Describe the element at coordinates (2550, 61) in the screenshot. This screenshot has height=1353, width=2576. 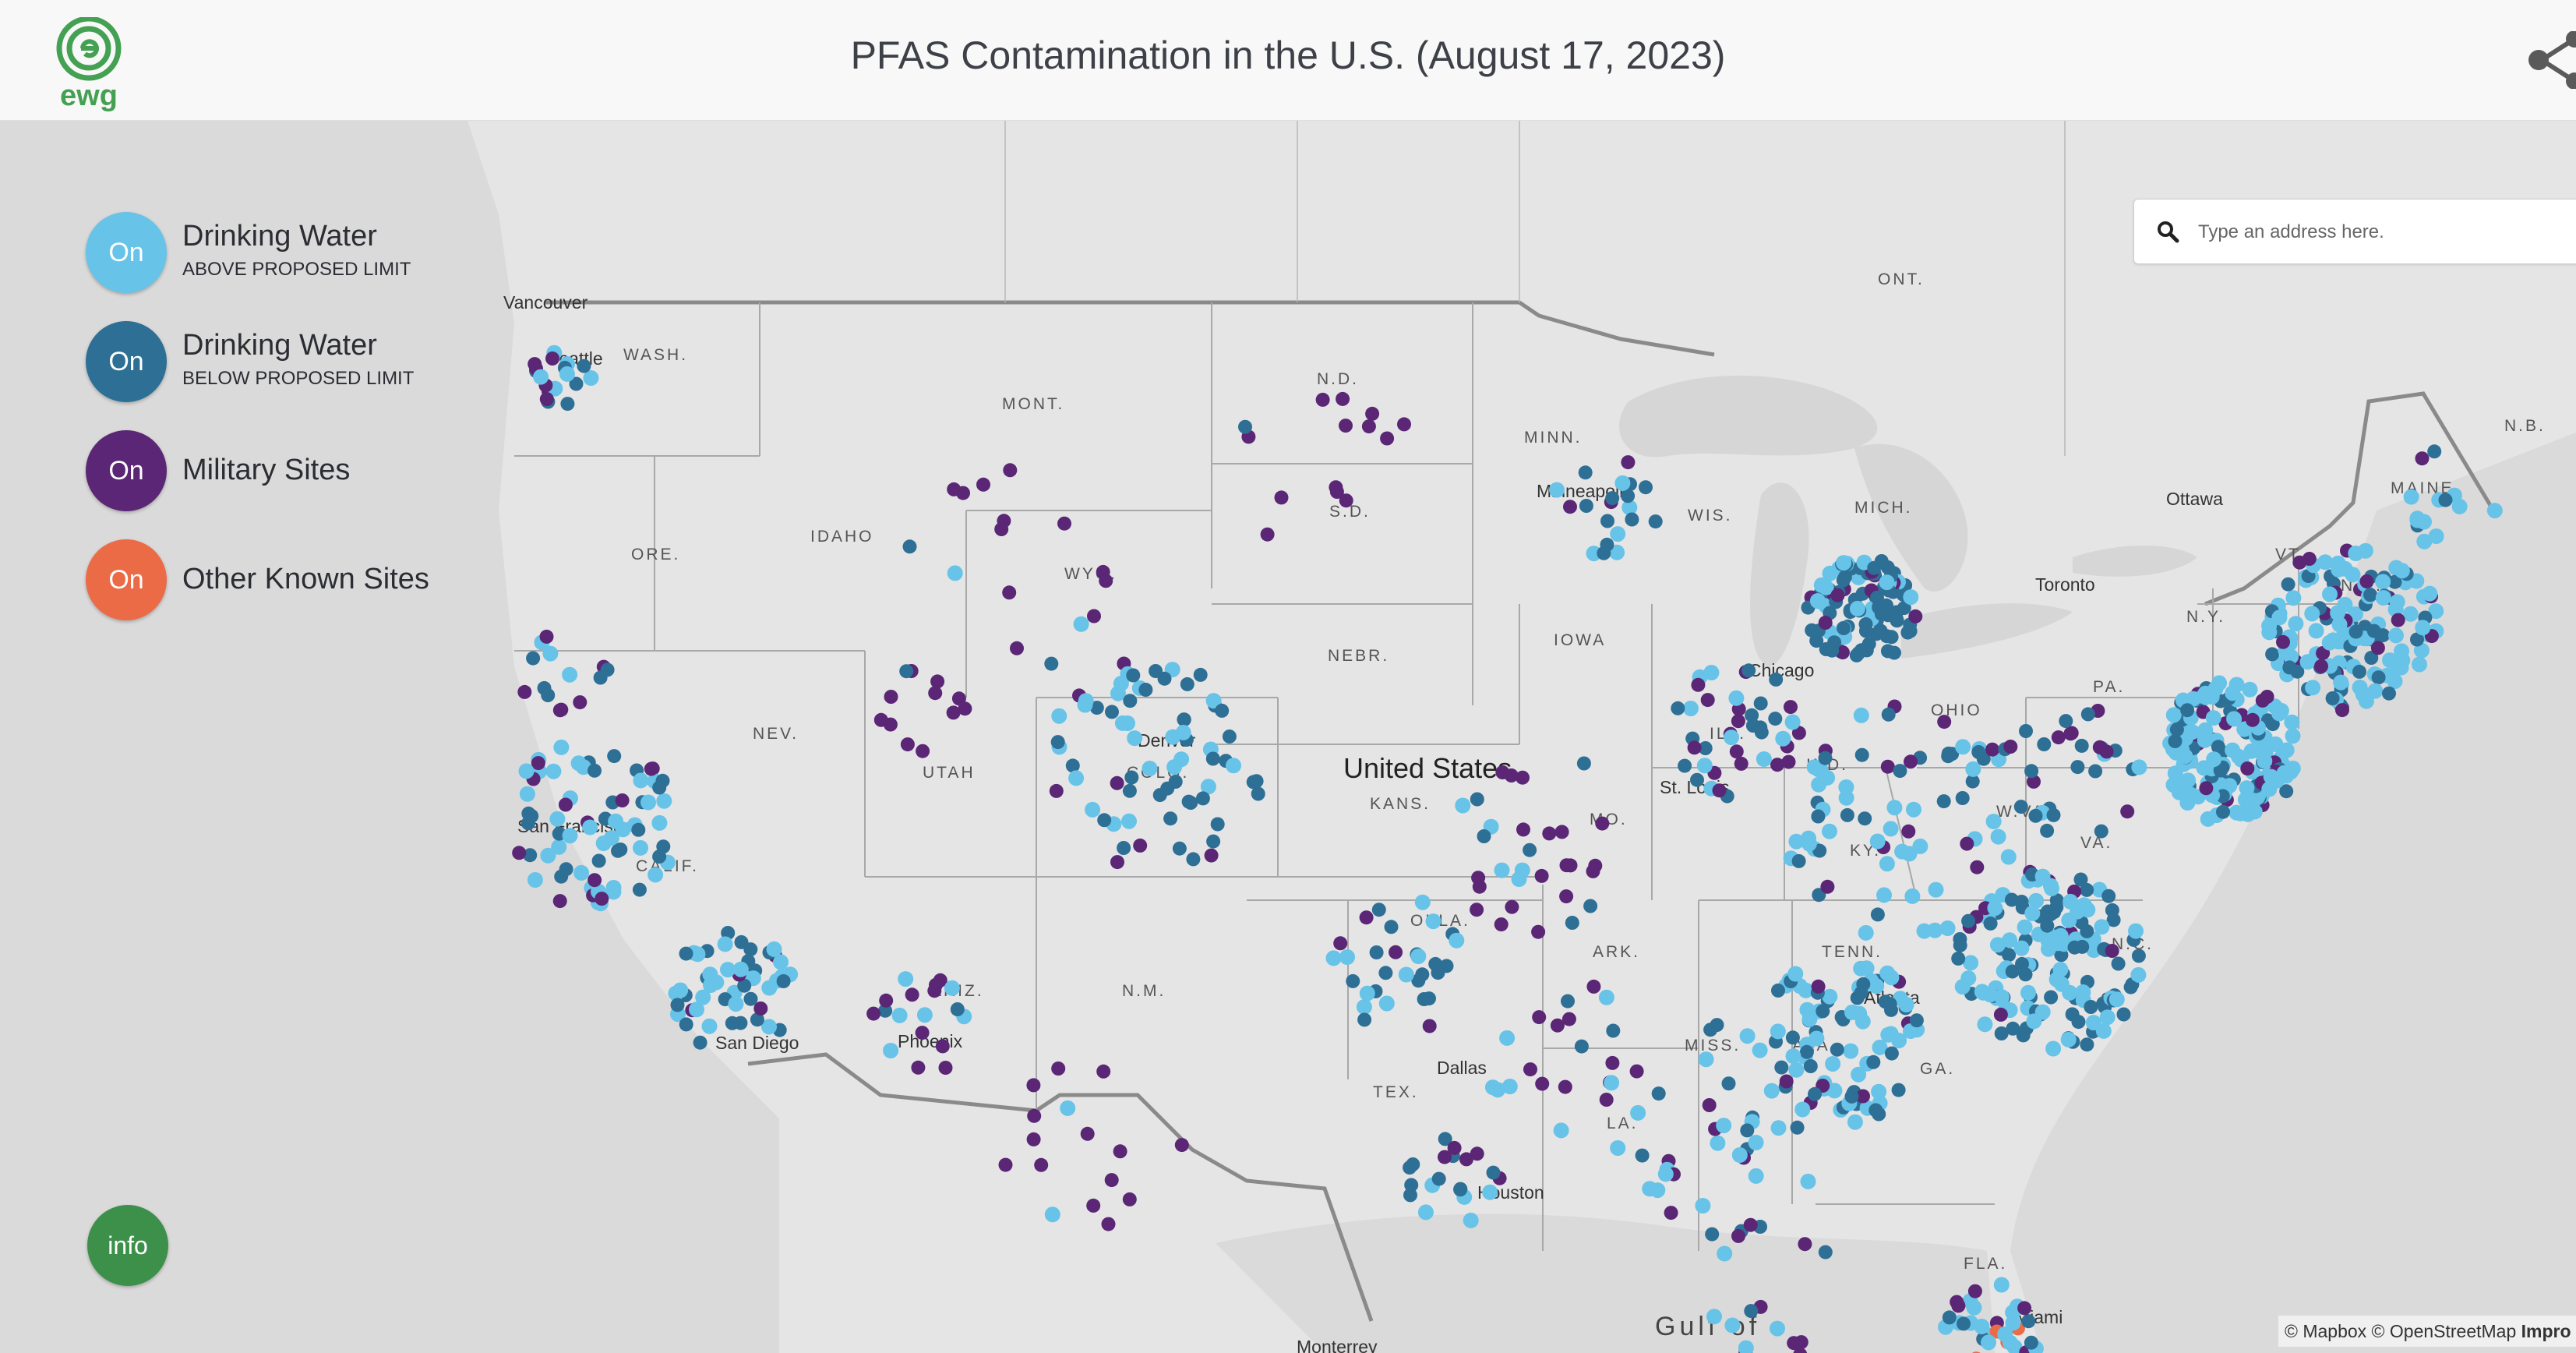
I see `share-button` at that location.